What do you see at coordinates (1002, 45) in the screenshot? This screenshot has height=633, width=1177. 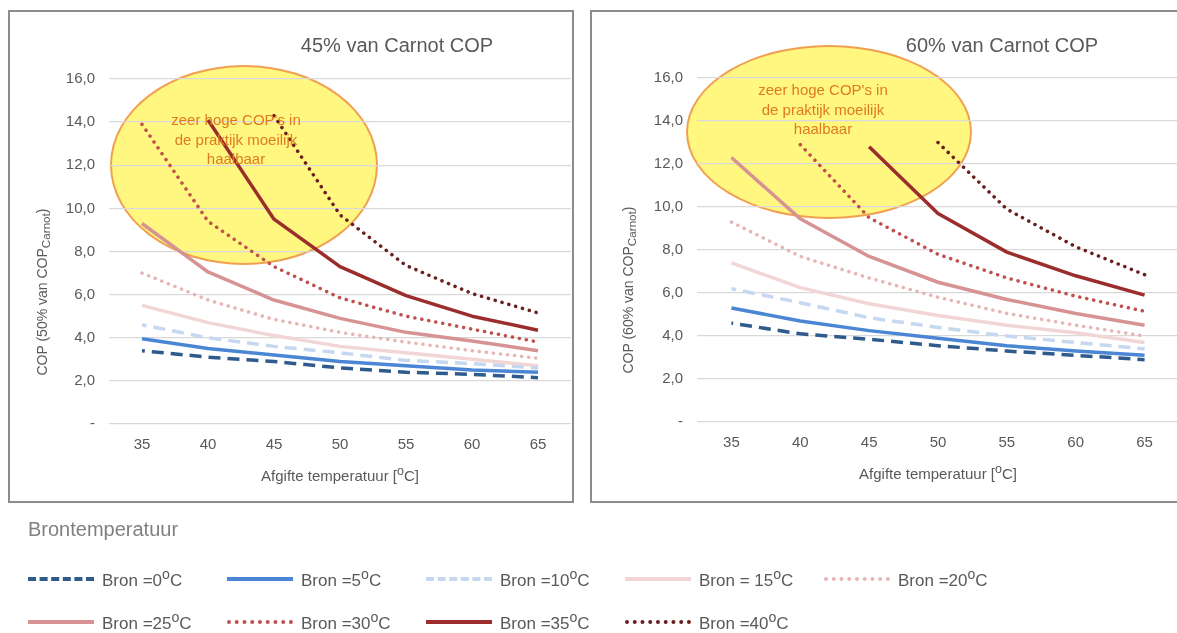 I see `chart-title: 60% van Carnot COP` at bounding box center [1002, 45].